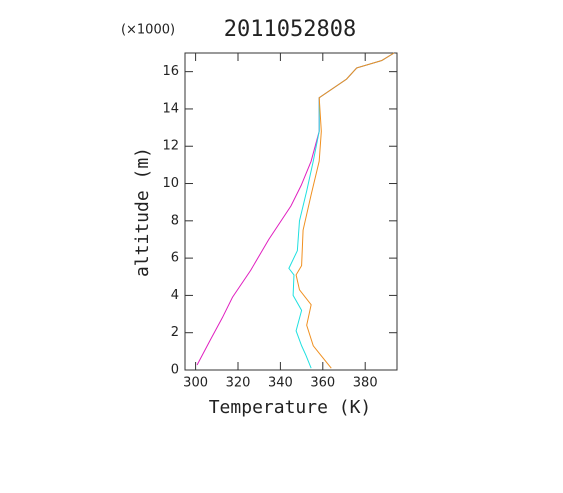 Image resolution: width=563 pixels, height=493 pixels. I want to click on x-tick-label: 380, so click(365, 383).